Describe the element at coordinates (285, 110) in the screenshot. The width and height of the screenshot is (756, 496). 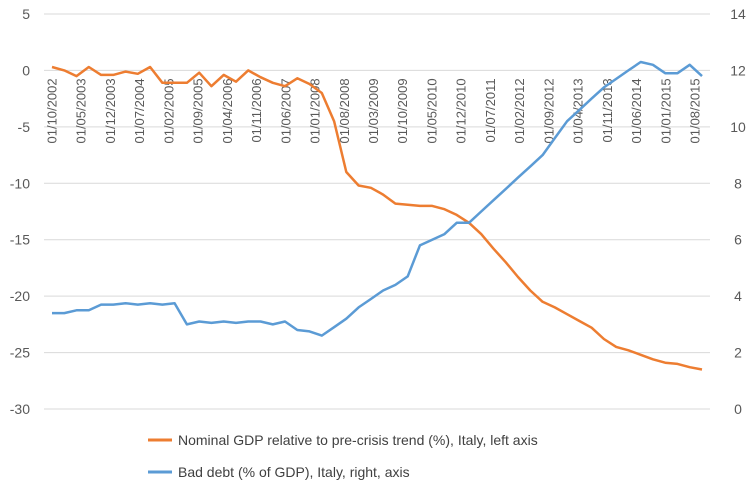
I see `x-axis-tick-label: 01/06/2007` at that location.